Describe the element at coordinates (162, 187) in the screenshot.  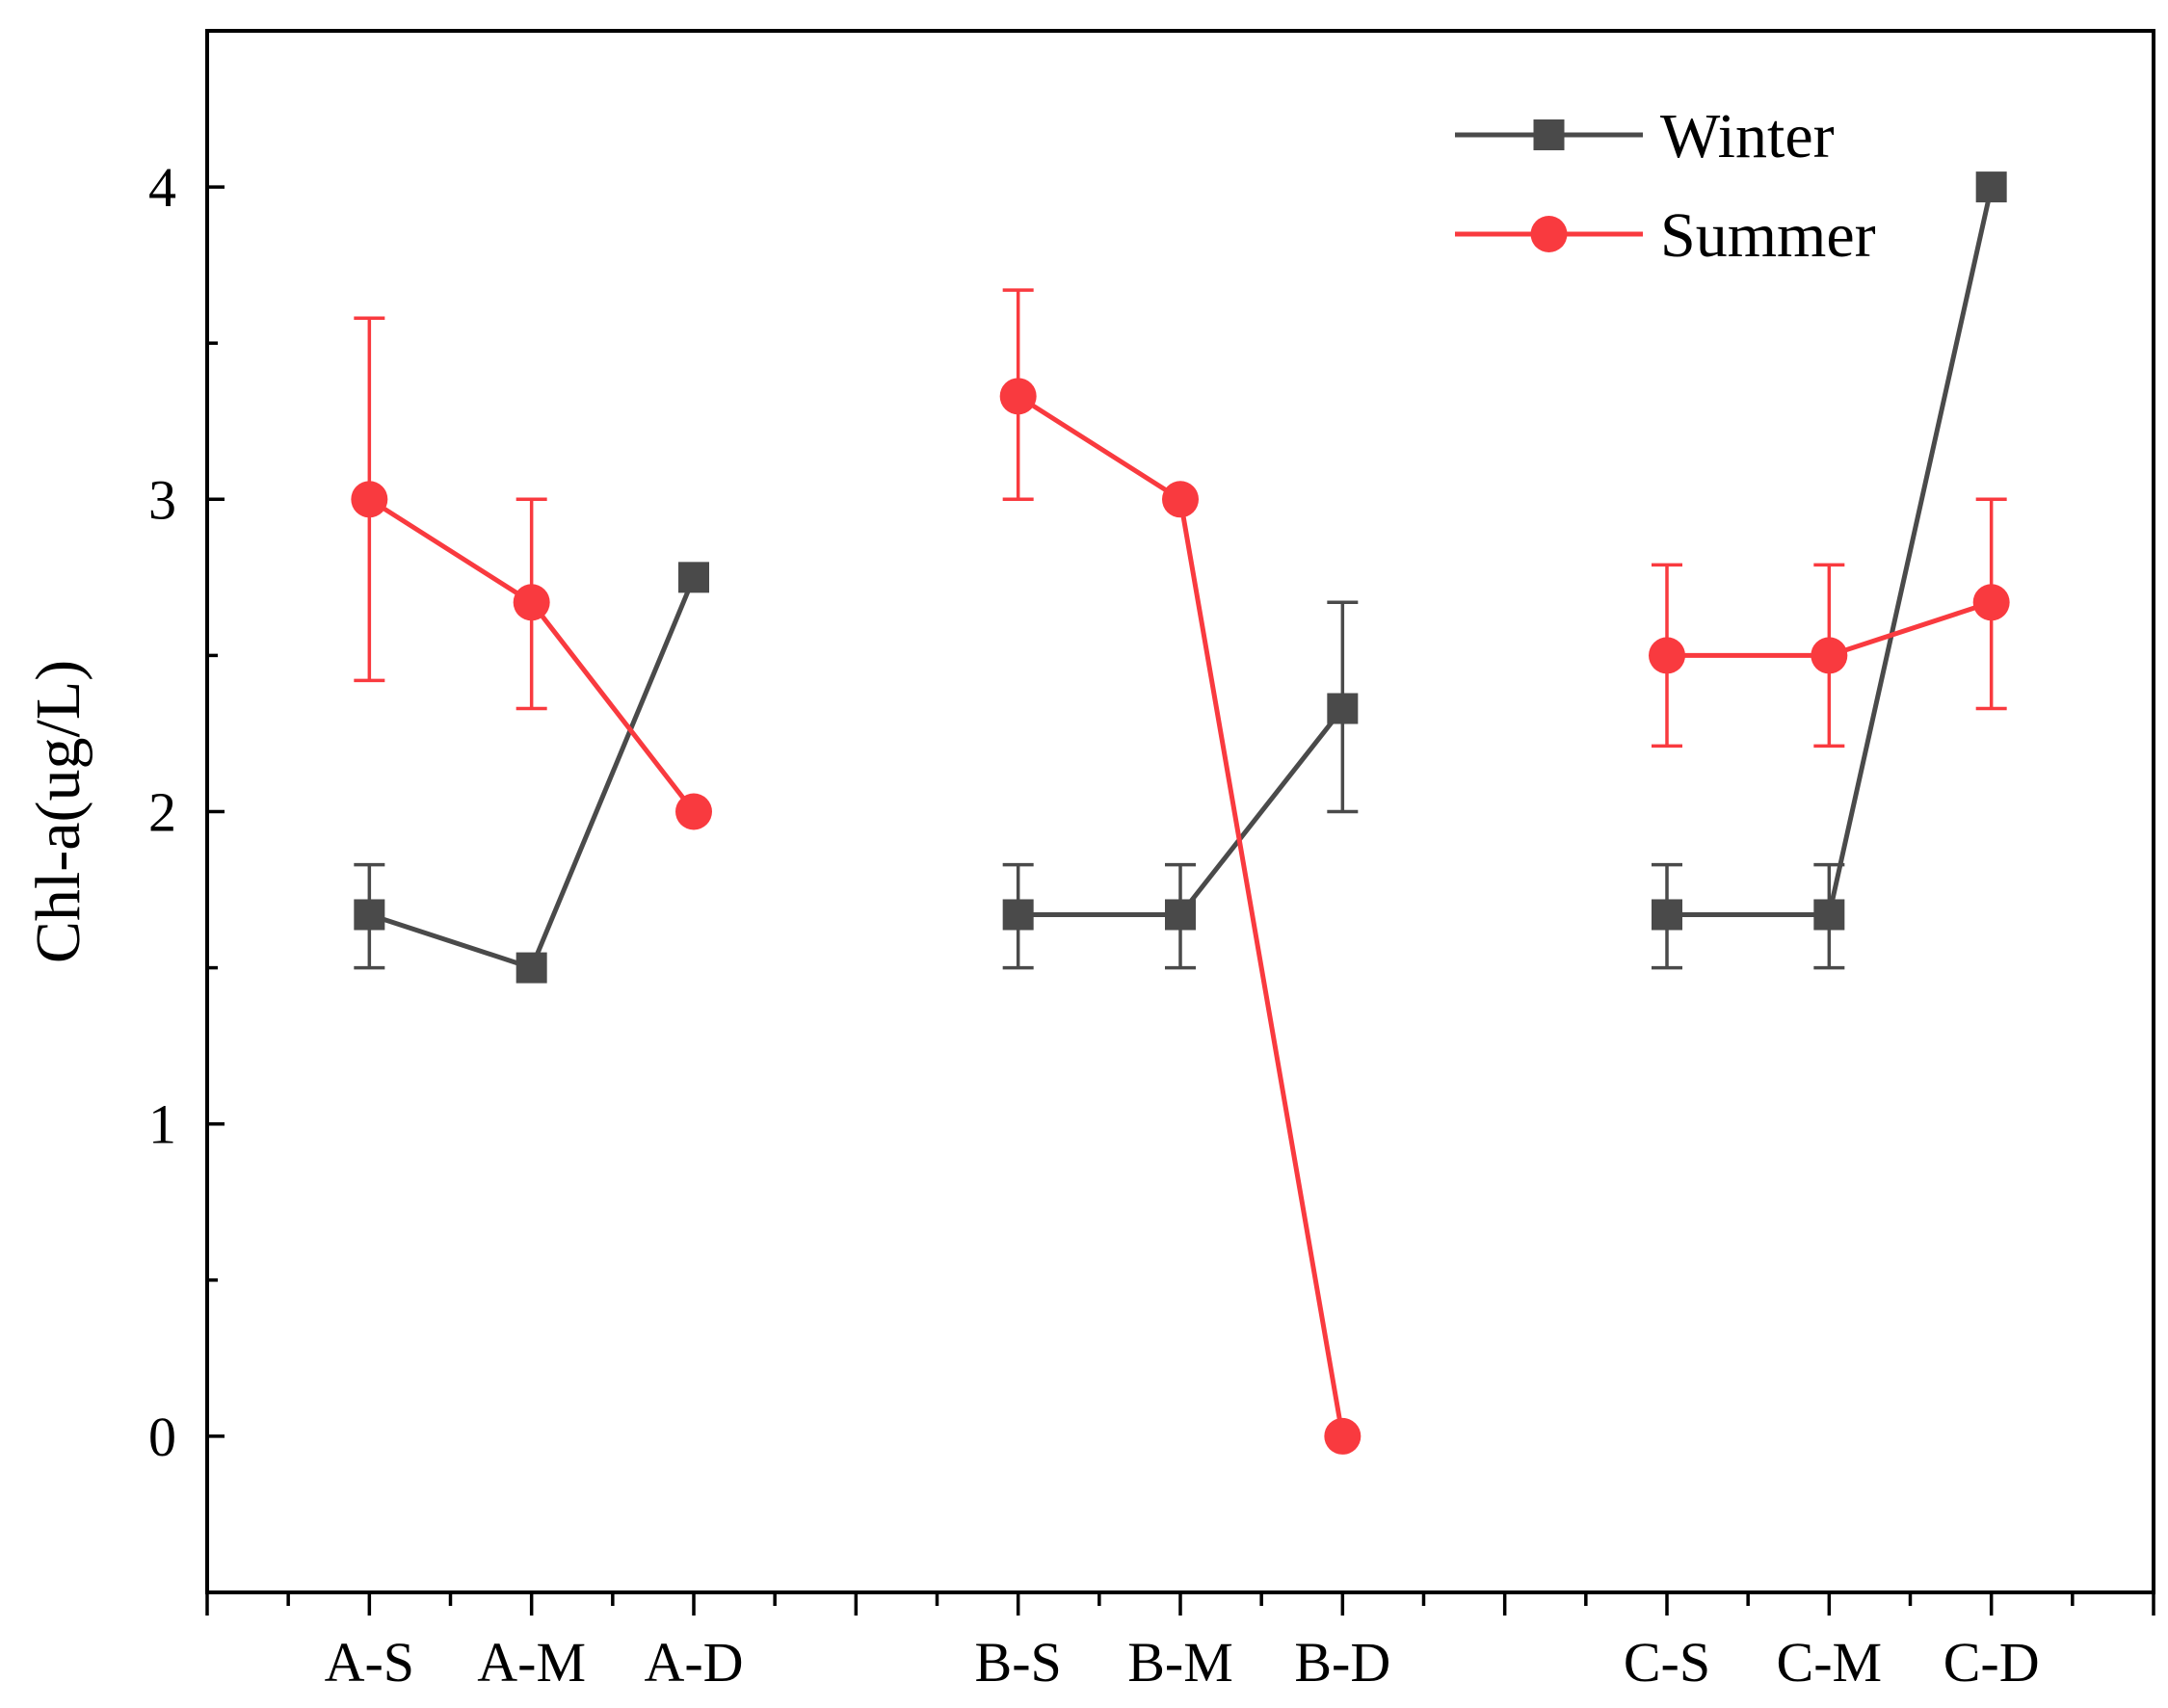
I see `y-tick-label: 4` at that location.